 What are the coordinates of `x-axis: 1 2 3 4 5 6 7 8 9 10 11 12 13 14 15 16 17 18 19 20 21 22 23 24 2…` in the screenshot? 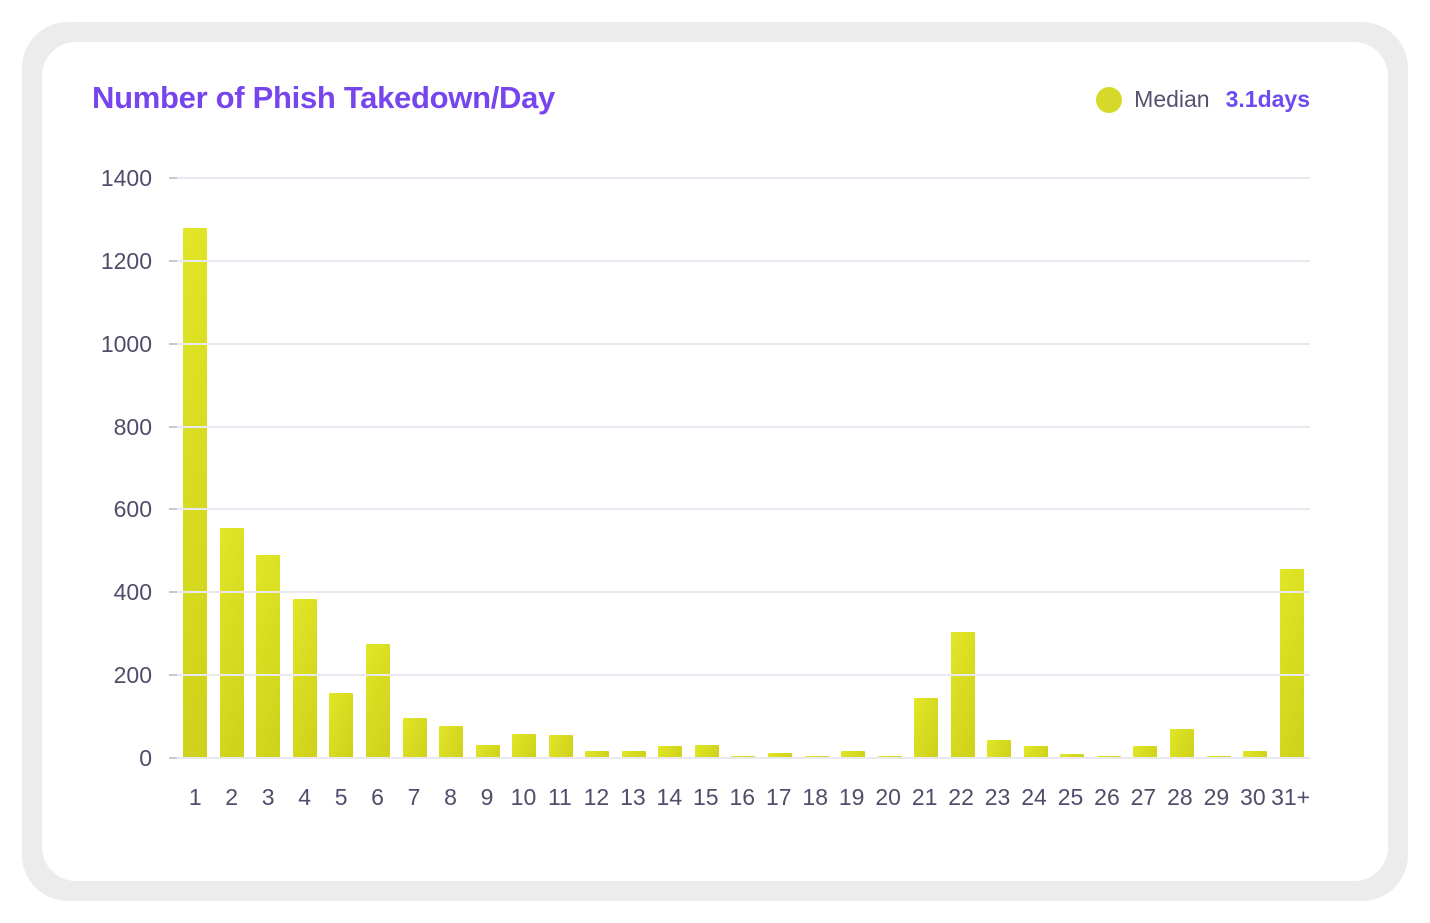 It's located at (743, 797).